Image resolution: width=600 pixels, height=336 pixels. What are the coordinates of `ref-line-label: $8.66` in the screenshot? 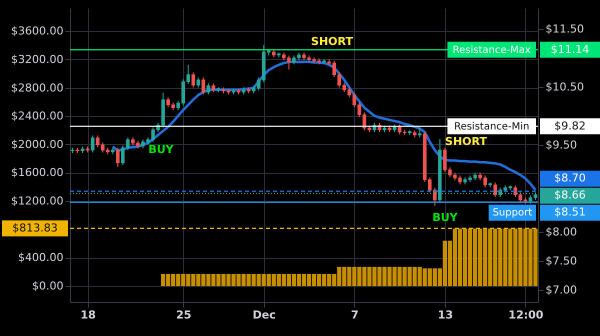 It's located at (570, 195).